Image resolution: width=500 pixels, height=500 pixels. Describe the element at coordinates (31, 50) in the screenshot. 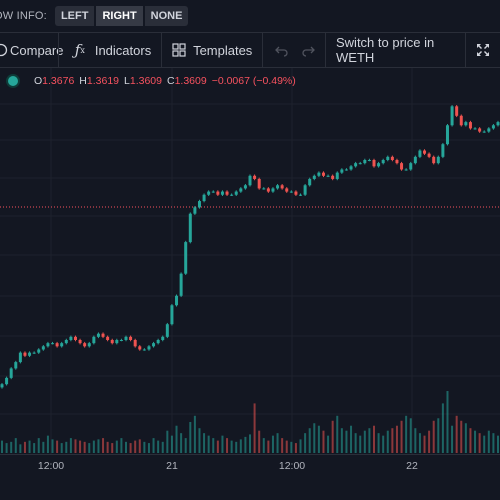

I see `compare-button: Compare` at that location.